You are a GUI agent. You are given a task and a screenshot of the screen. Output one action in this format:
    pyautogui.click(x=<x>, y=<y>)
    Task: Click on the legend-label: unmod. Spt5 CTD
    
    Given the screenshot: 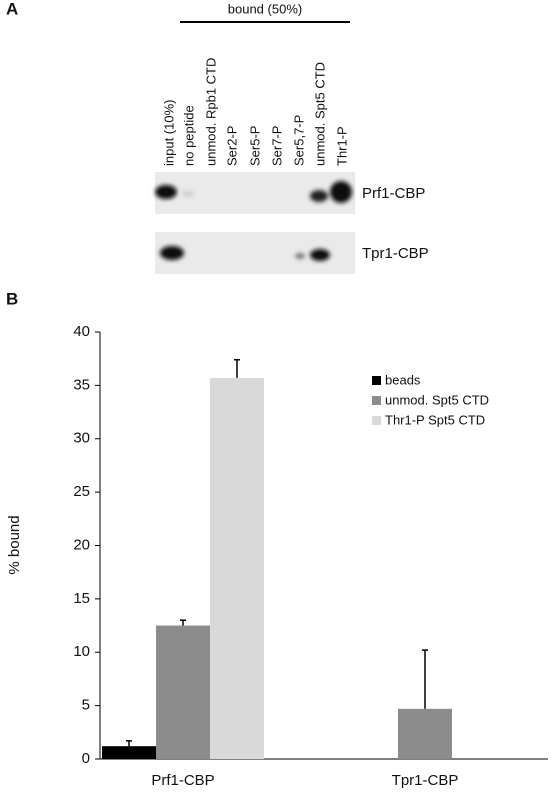 What is the action you would take?
    pyautogui.click(x=437, y=399)
    